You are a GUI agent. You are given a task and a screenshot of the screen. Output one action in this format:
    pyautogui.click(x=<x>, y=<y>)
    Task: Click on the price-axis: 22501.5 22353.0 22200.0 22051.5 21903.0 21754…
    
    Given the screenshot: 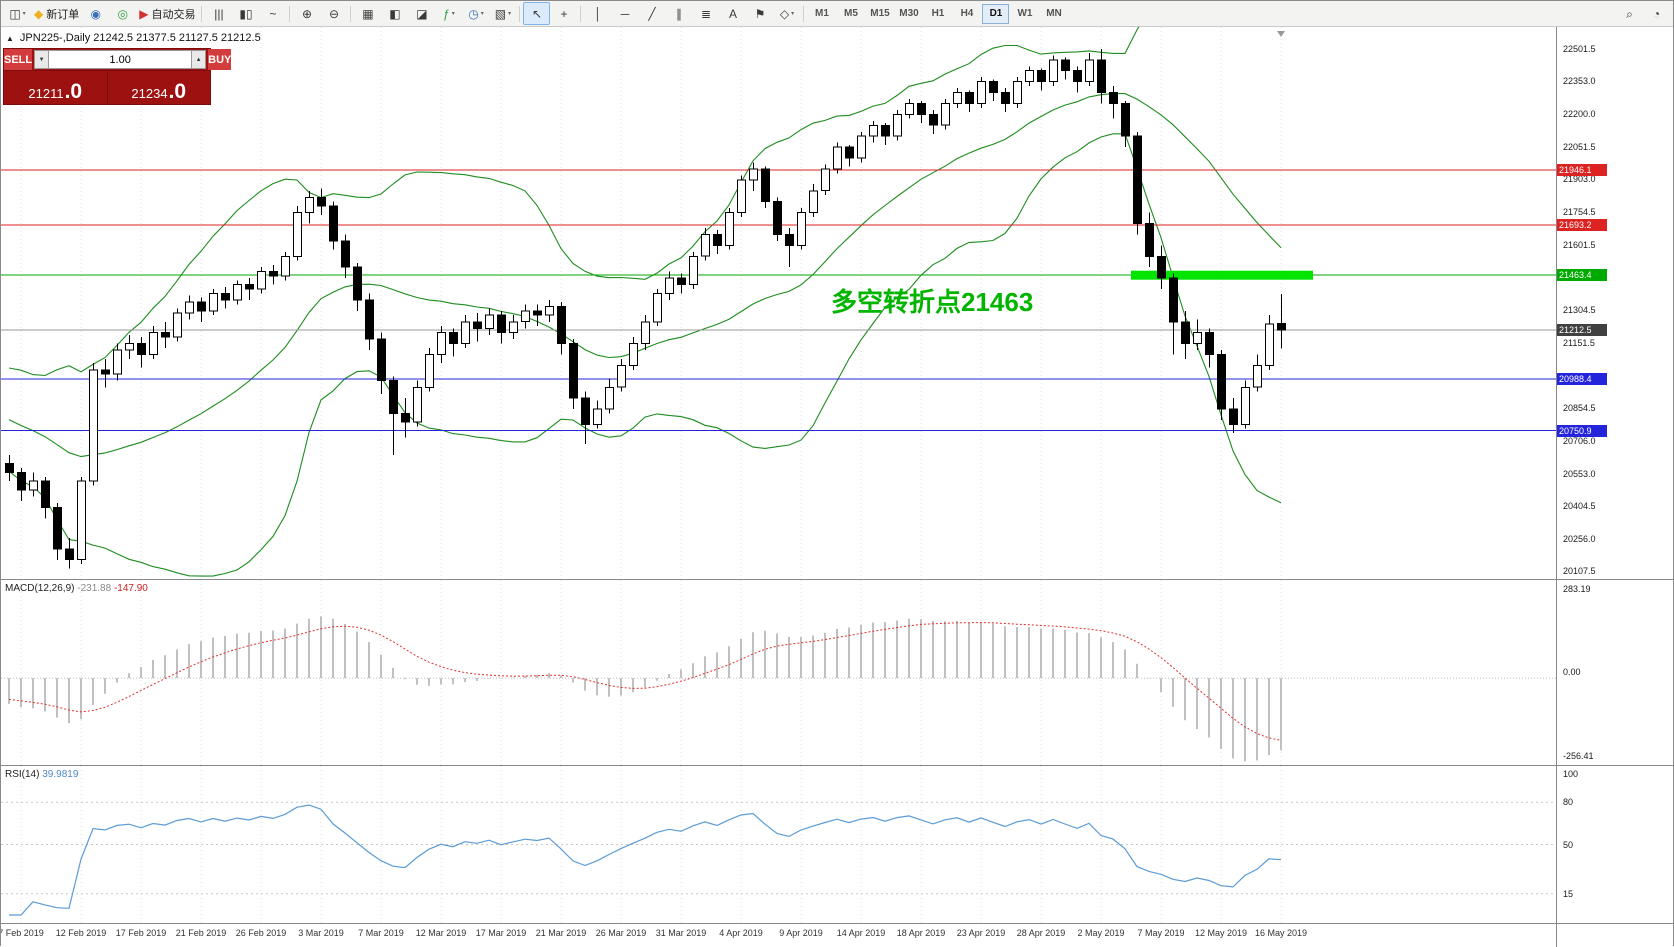 What is the action you would take?
    pyautogui.click(x=1614, y=303)
    